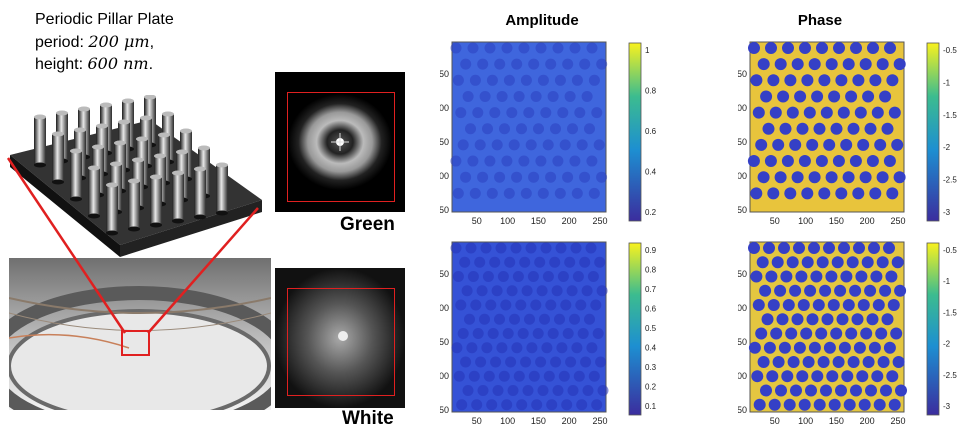  I want to click on phase-green-map: 50 50 100 100 150 150 200 200 250 250, so click(822, 133).